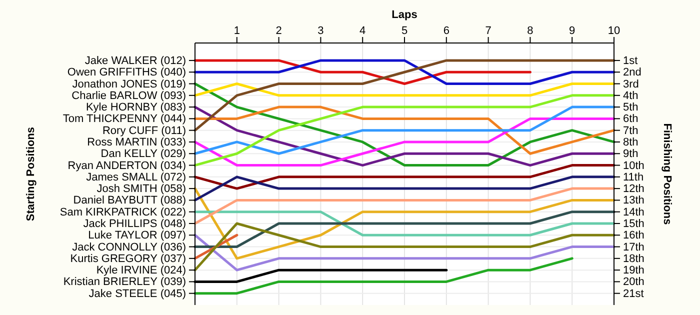  What do you see at coordinates (128, 258) in the screenshot?
I see `category-label: Kurtis GREGORY (037)` at bounding box center [128, 258].